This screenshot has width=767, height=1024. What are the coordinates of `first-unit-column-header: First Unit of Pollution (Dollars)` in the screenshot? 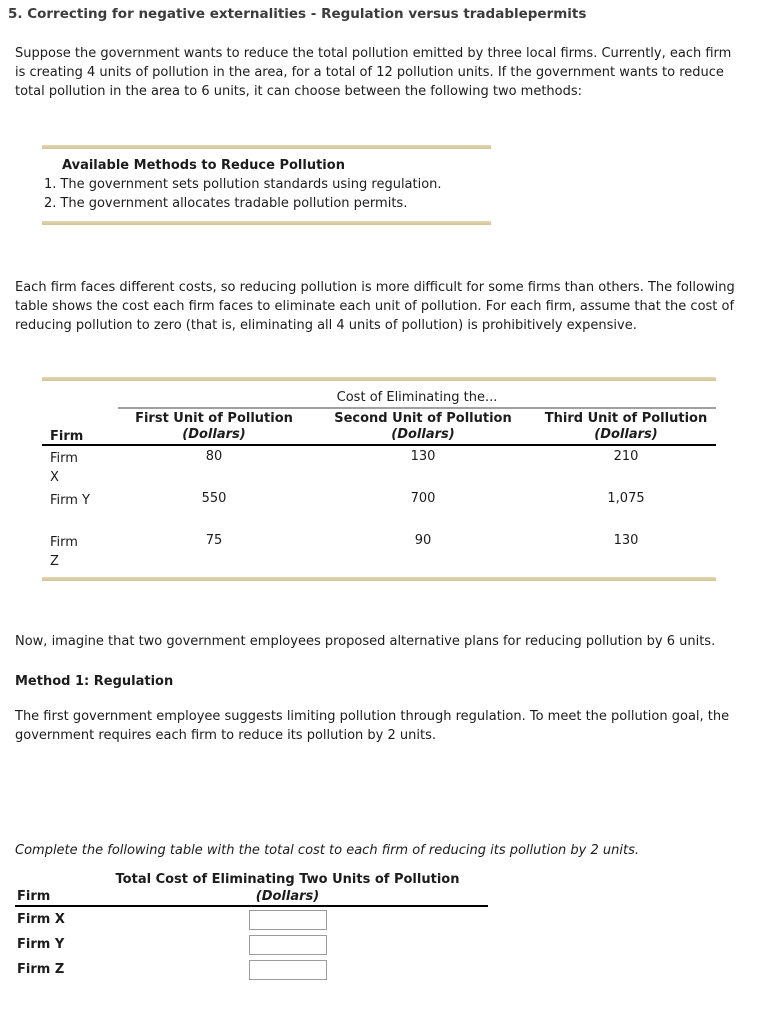 It's located at (214, 427).